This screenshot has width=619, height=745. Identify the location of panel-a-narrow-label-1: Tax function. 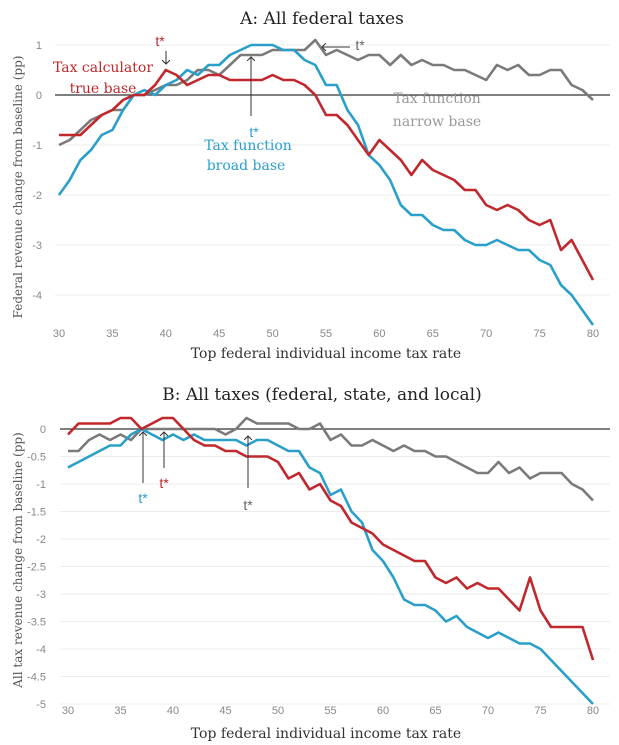
(437, 99).